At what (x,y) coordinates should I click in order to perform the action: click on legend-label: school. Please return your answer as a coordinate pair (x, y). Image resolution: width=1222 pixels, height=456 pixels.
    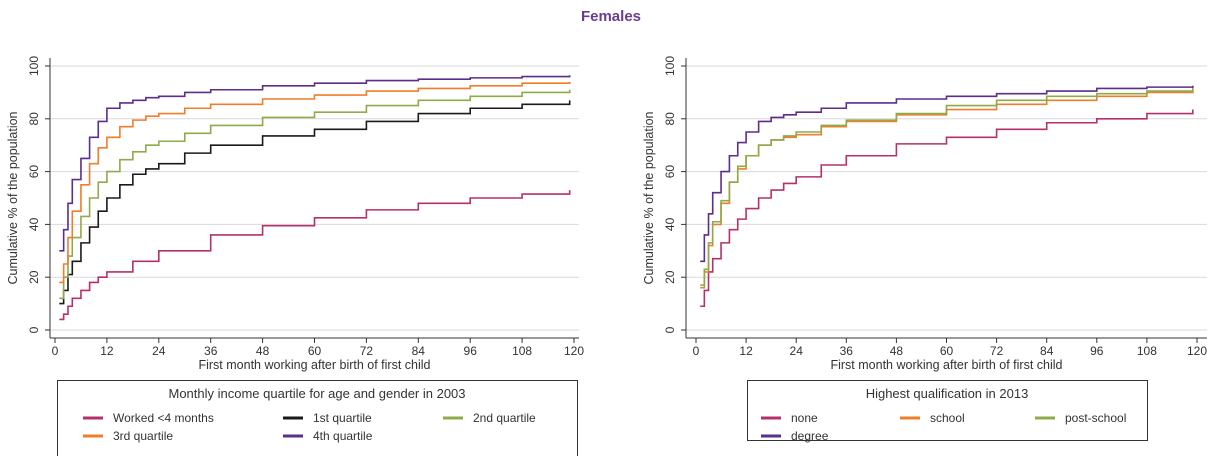
    Looking at the image, I should click on (947, 418).